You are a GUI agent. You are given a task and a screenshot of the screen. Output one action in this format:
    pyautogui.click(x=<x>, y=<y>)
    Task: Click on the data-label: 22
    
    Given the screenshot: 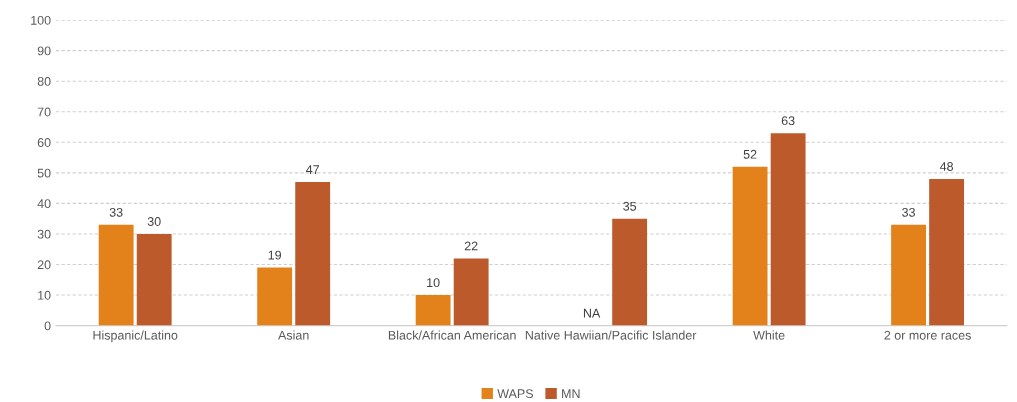 What is the action you would take?
    pyautogui.click(x=471, y=246)
    